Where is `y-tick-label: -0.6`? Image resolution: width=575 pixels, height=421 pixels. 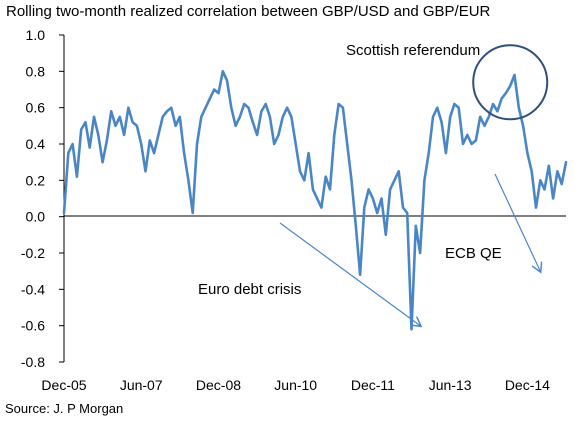
y-tick-label: -0.6 is located at coordinates (33, 326).